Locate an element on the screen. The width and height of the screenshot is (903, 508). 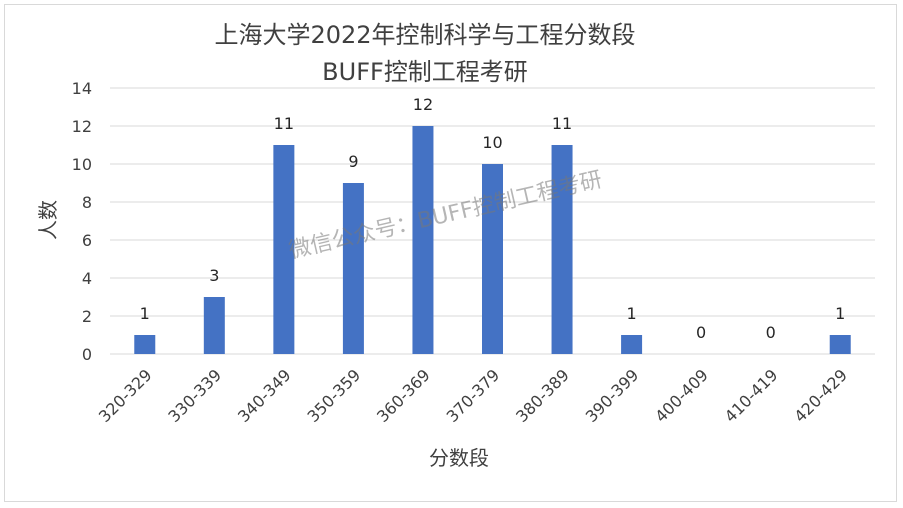
x-axis-label: 分数段 is located at coordinates (459, 458).